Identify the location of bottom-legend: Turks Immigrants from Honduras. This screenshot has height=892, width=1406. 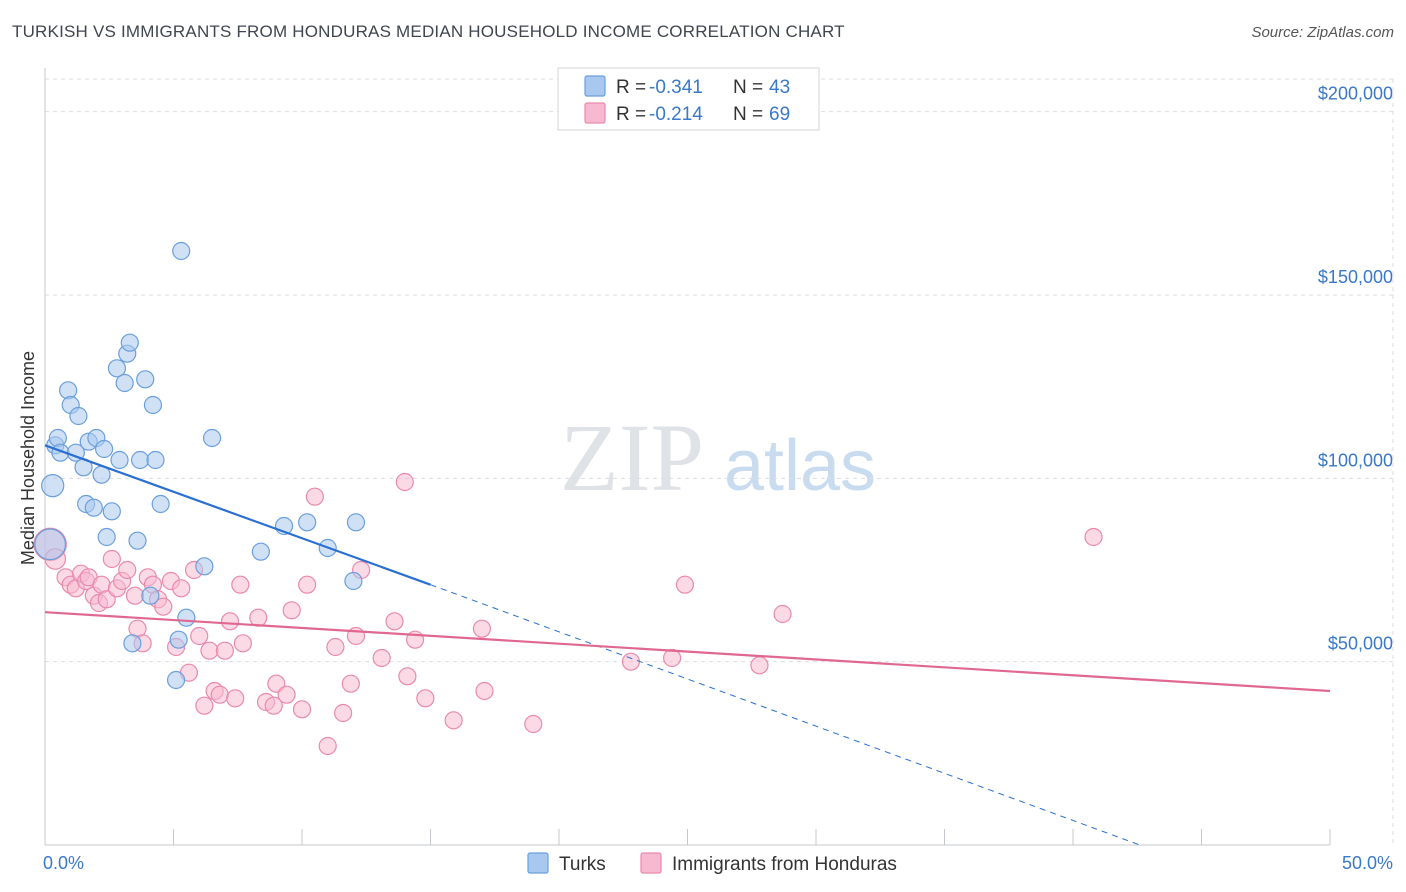
(712, 863).